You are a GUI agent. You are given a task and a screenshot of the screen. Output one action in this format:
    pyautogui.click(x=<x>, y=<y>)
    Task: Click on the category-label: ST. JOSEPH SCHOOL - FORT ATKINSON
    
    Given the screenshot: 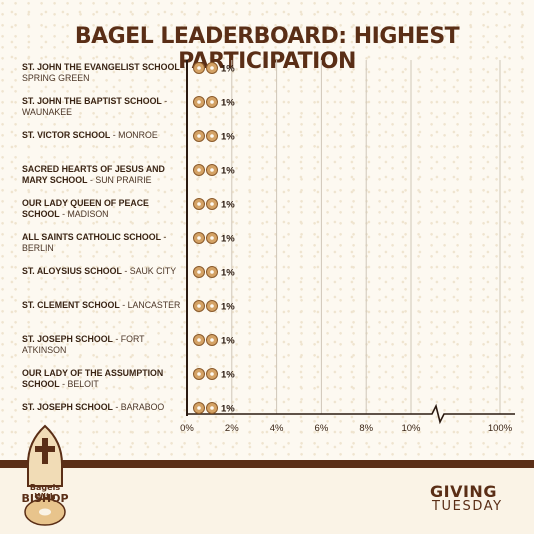 What is the action you would take?
    pyautogui.click(x=83, y=344)
    